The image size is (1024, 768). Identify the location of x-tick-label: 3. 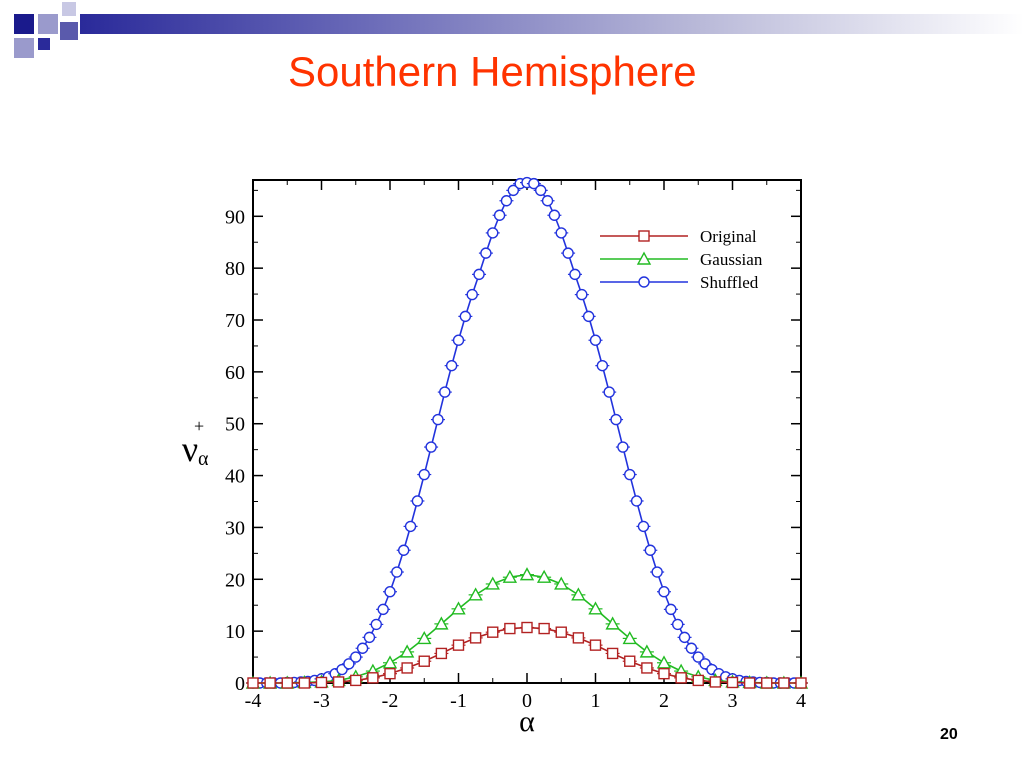
(733, 701).